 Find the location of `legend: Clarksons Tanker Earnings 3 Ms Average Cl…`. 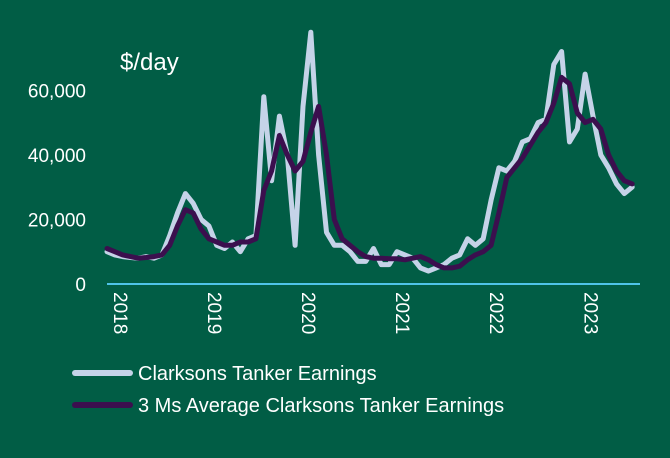

legend: Clarksons Tanker Earnings 3 Ms Average Cl… is located at coordinates (288, 390).